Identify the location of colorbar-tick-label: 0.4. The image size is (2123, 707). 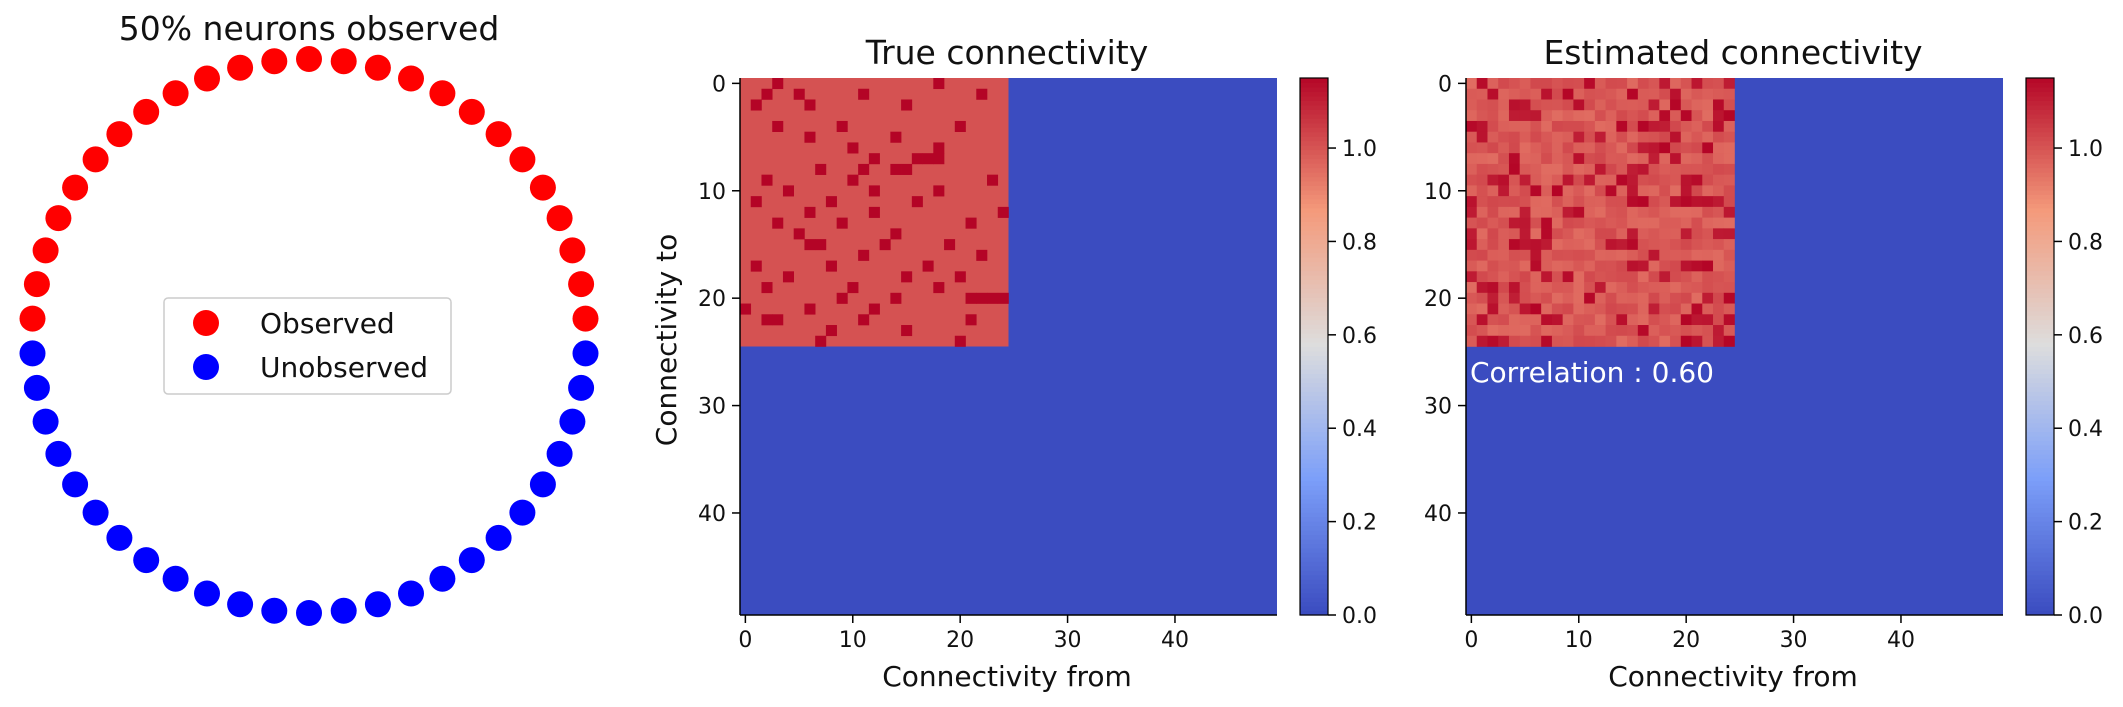
(2085, 429).